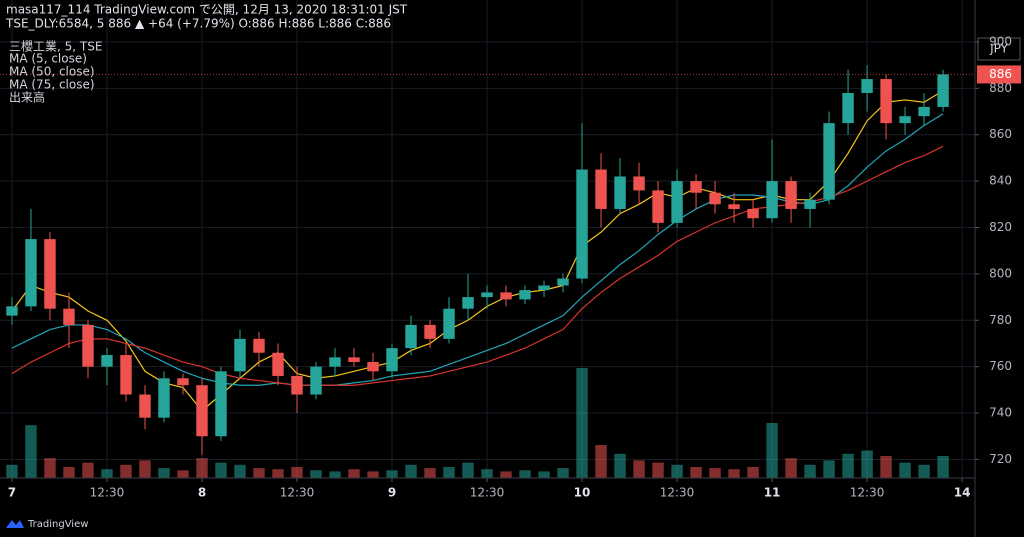 The width and height of the screenshot is (1024, 537). What do you see at coordinates (52, 85) in the screenshot?
I see `legend-entry: MA (75, close)` at bounding box center [52, 85].